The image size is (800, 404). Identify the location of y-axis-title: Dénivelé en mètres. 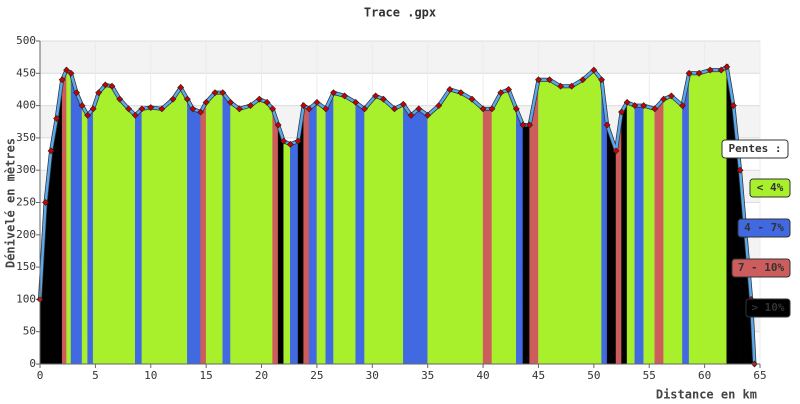
(11, 203).